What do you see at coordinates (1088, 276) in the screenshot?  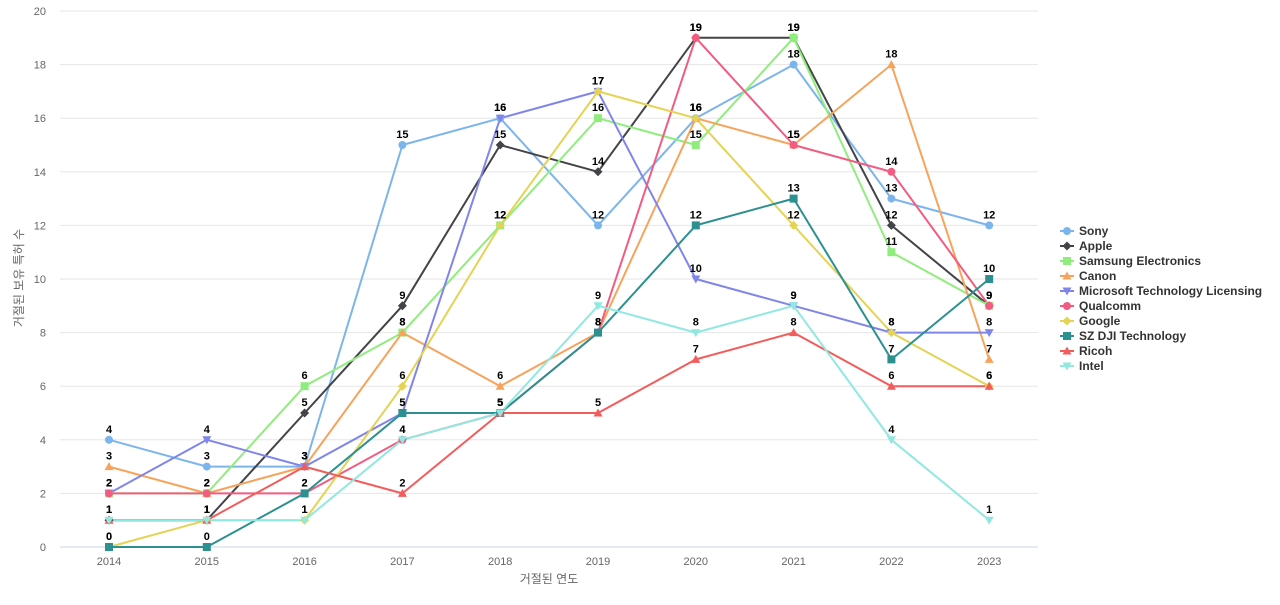 I see `legend-item: Canon` at bounding box center [1088, 276].